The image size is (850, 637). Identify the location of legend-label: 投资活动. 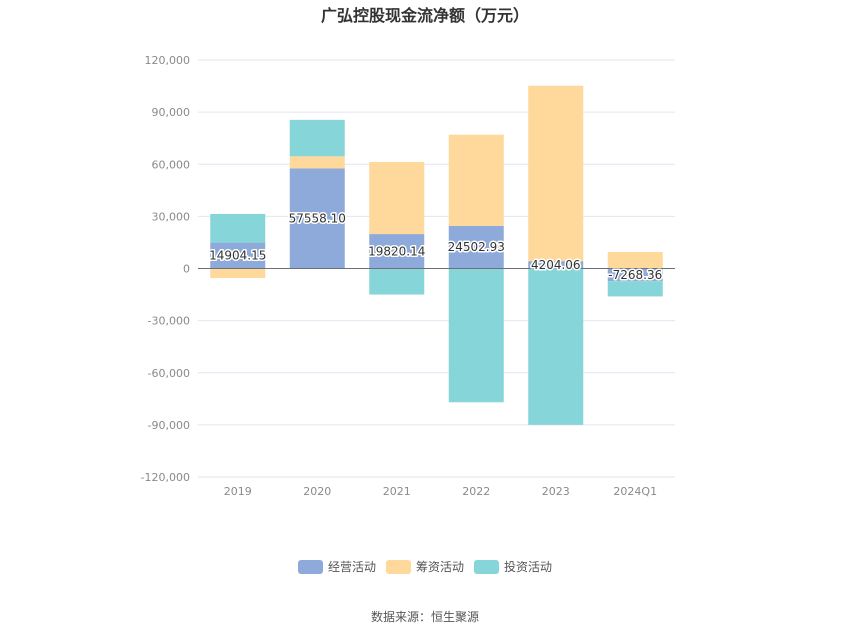
(528, 566).